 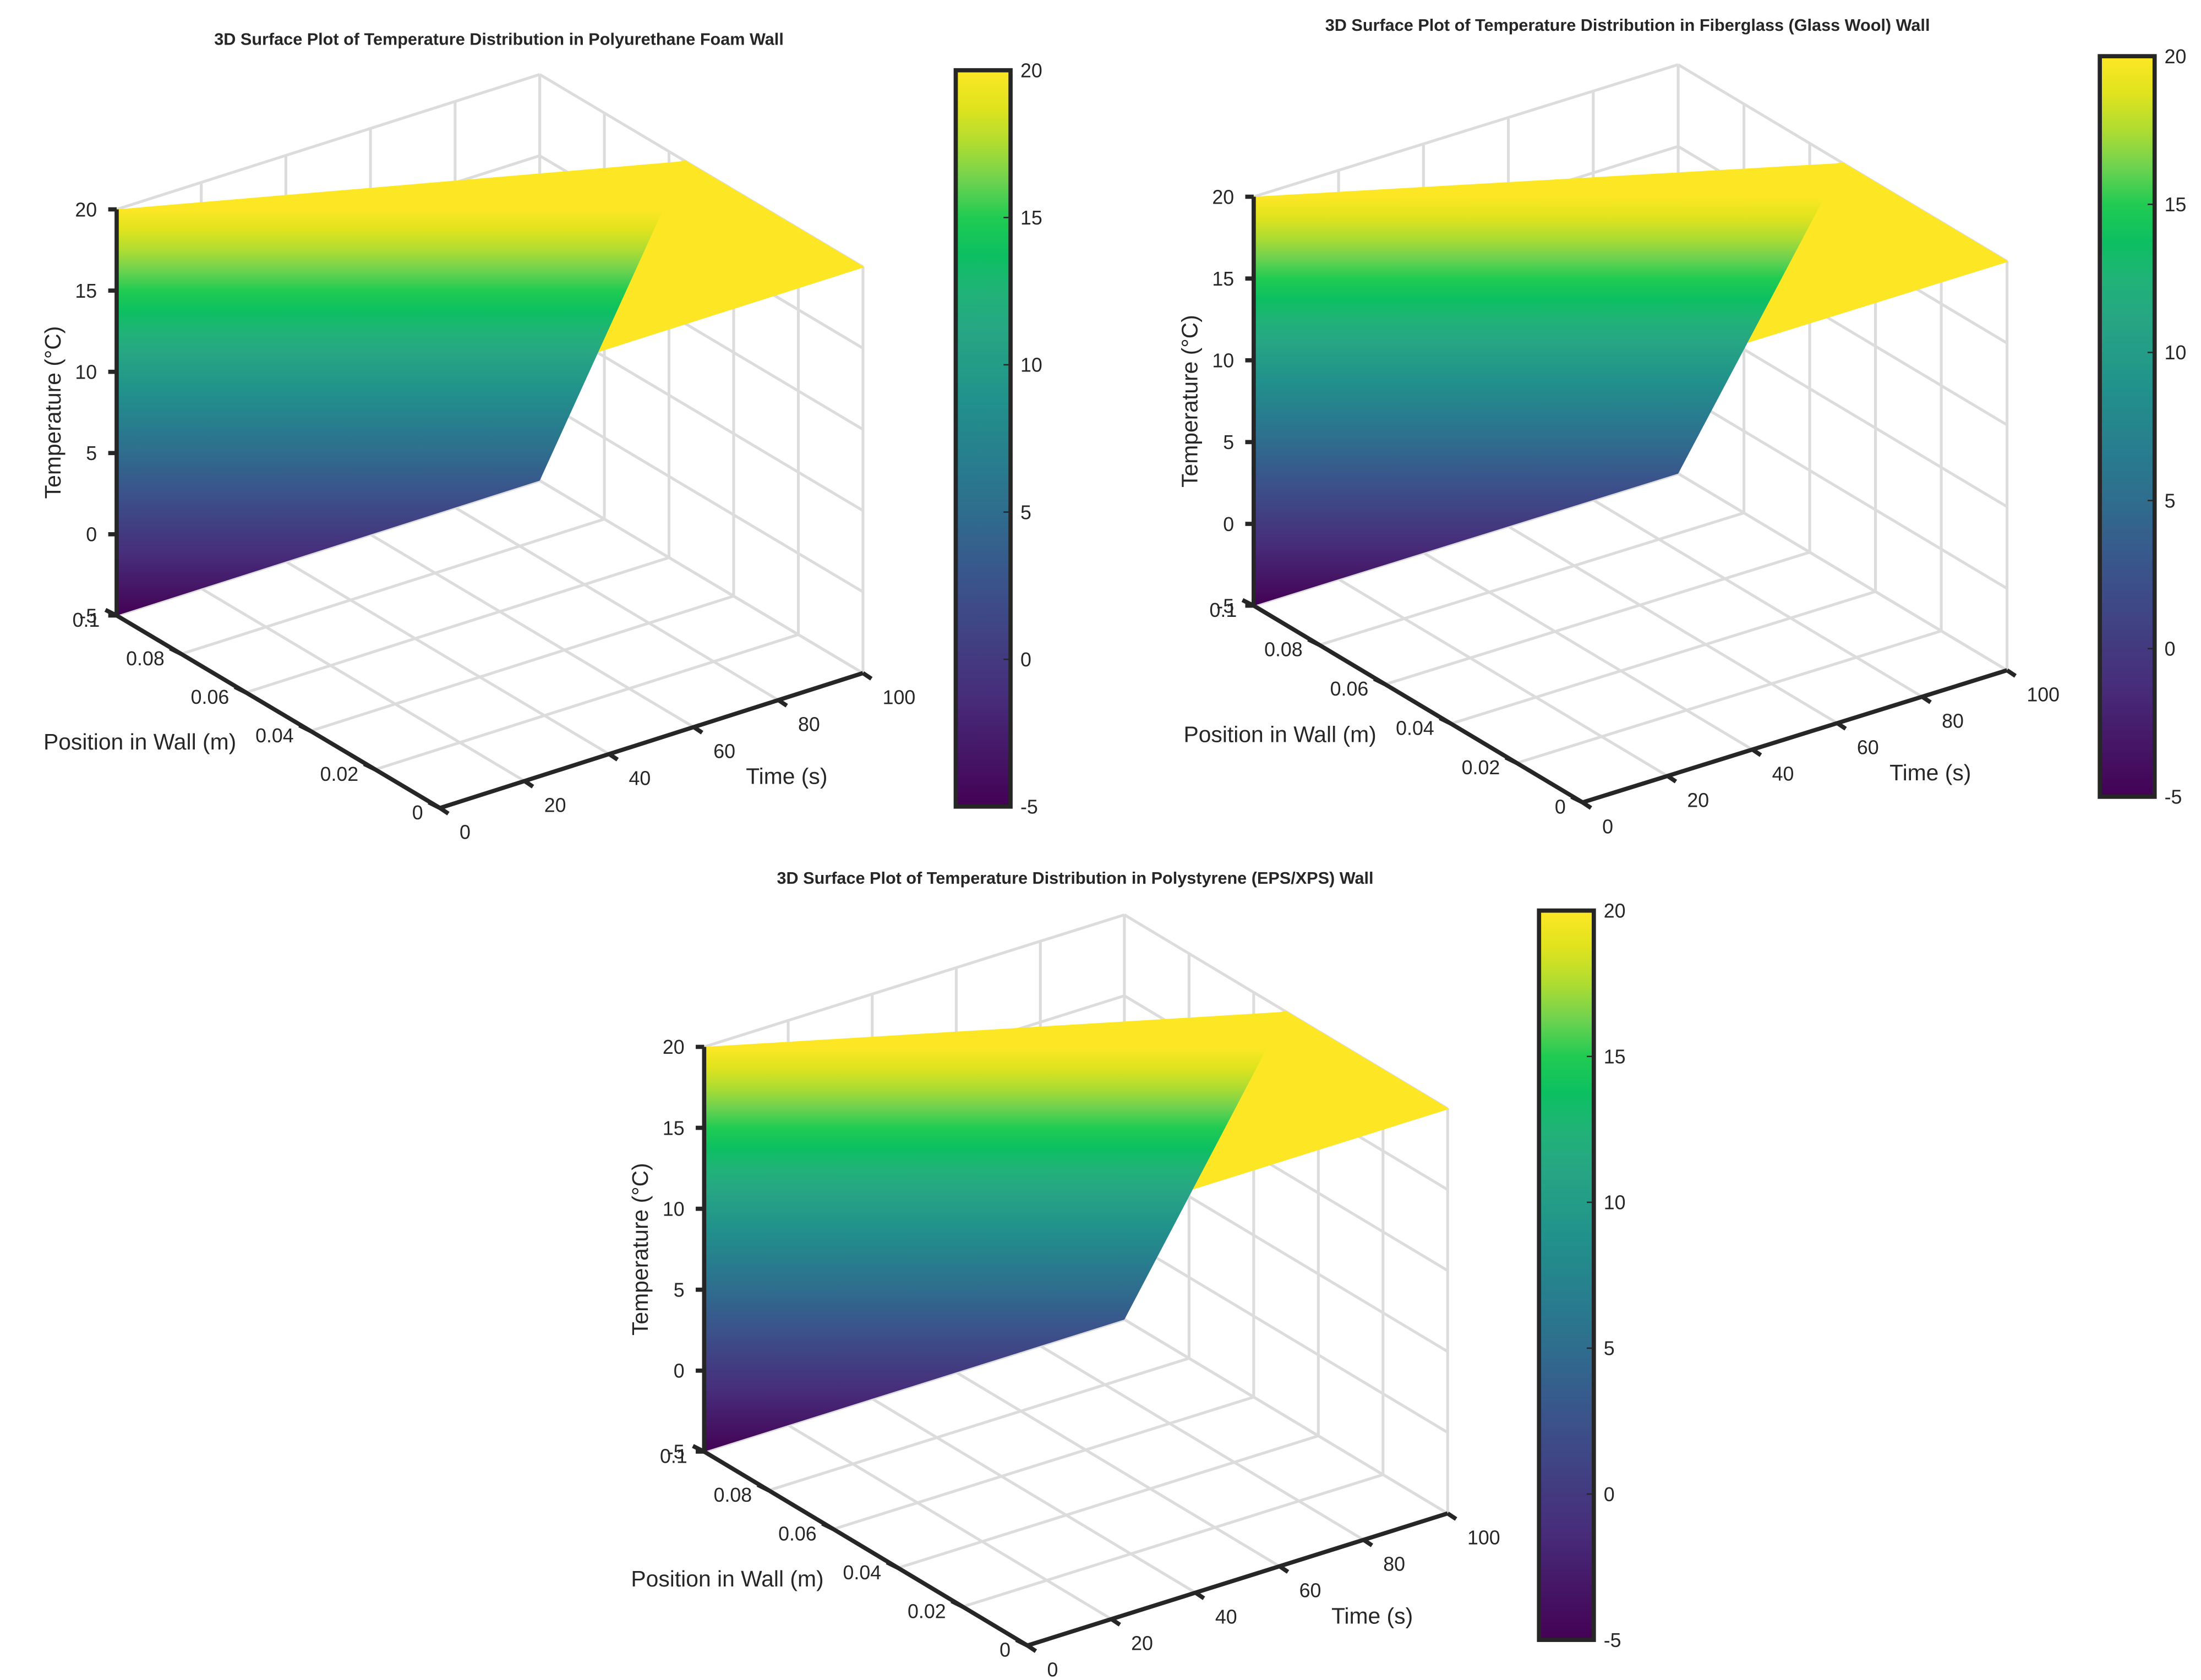 I want to click on y-tick-label: 0.1, so click(x=1223, y=610).